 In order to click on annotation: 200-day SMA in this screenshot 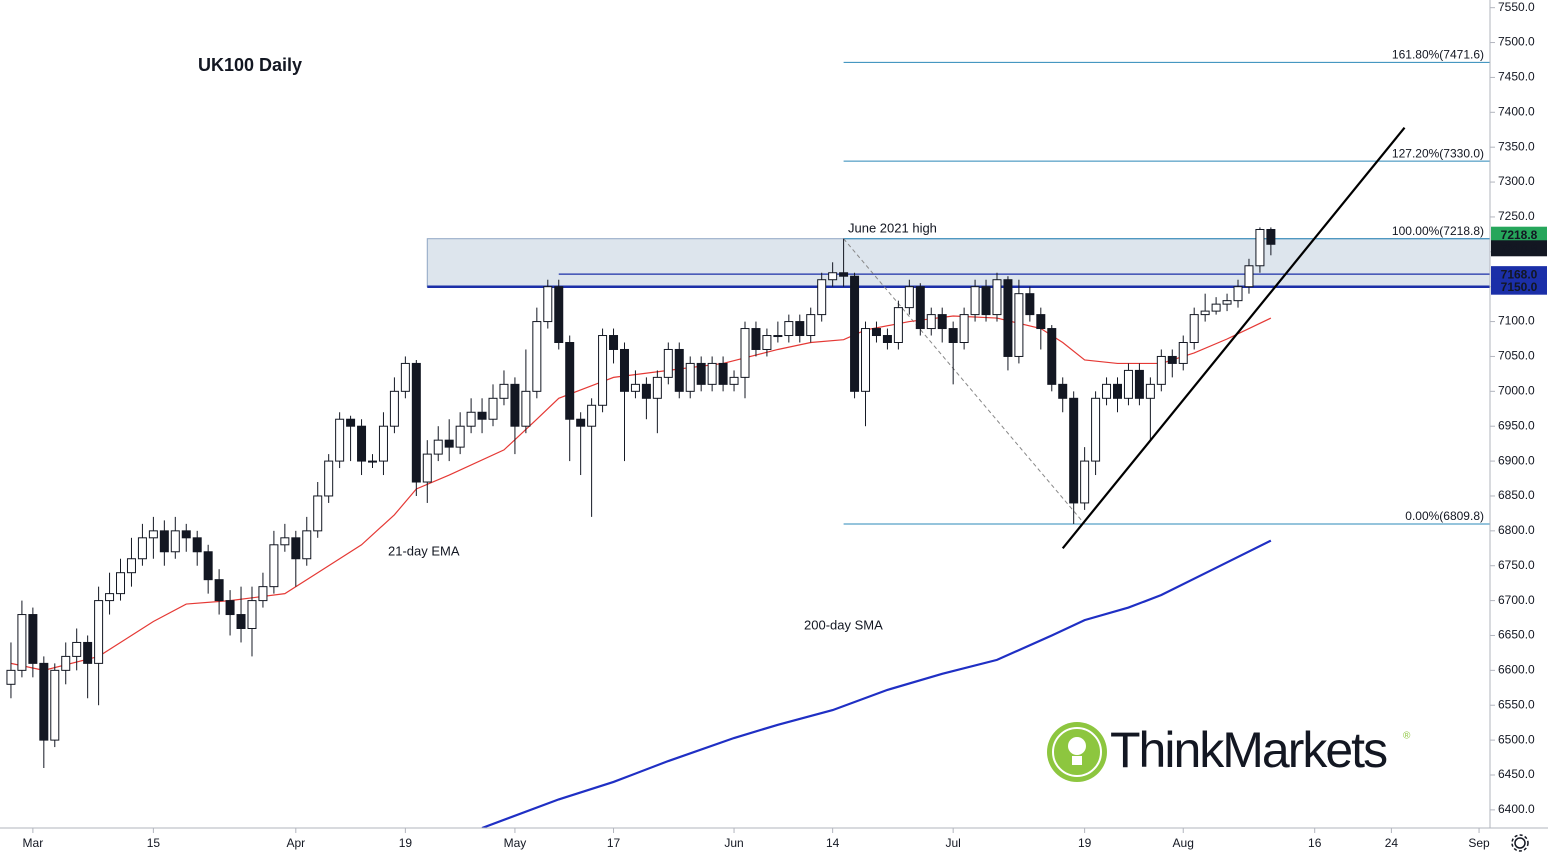, I will do `click(843, 624)`.